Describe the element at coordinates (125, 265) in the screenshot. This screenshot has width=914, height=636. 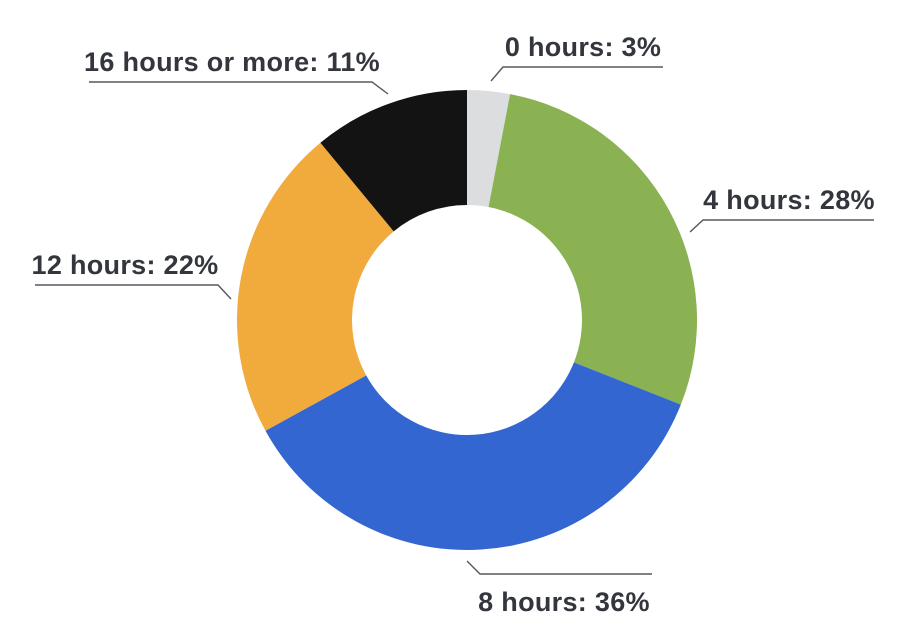
I see `slice-label-12-hours: 12 hours: 22%` at that location.